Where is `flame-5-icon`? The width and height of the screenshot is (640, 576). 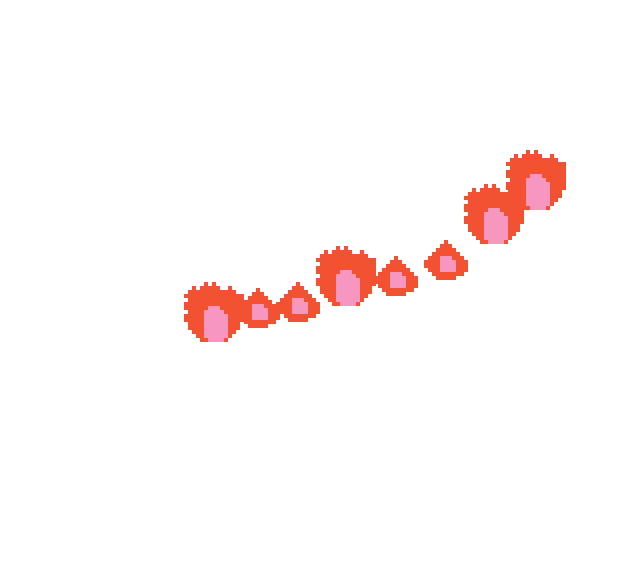
flame-5-icon is located at coordinates (396, 276).